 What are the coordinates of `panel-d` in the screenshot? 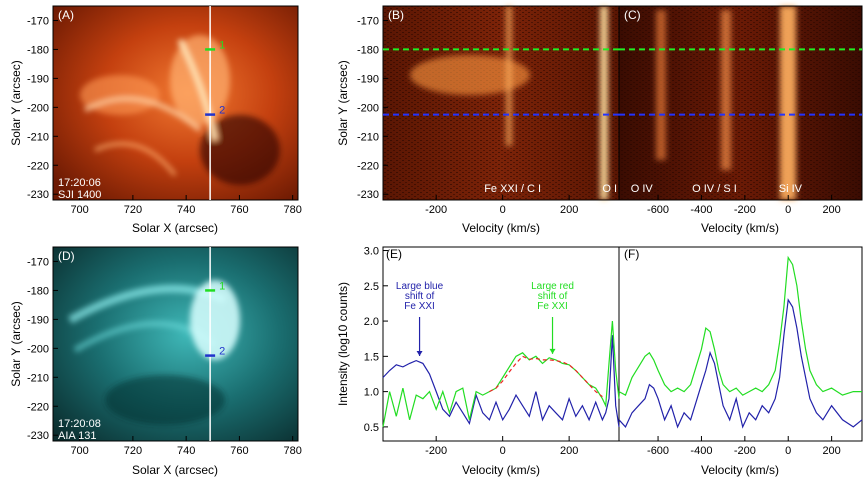 It's located at (175, 344).